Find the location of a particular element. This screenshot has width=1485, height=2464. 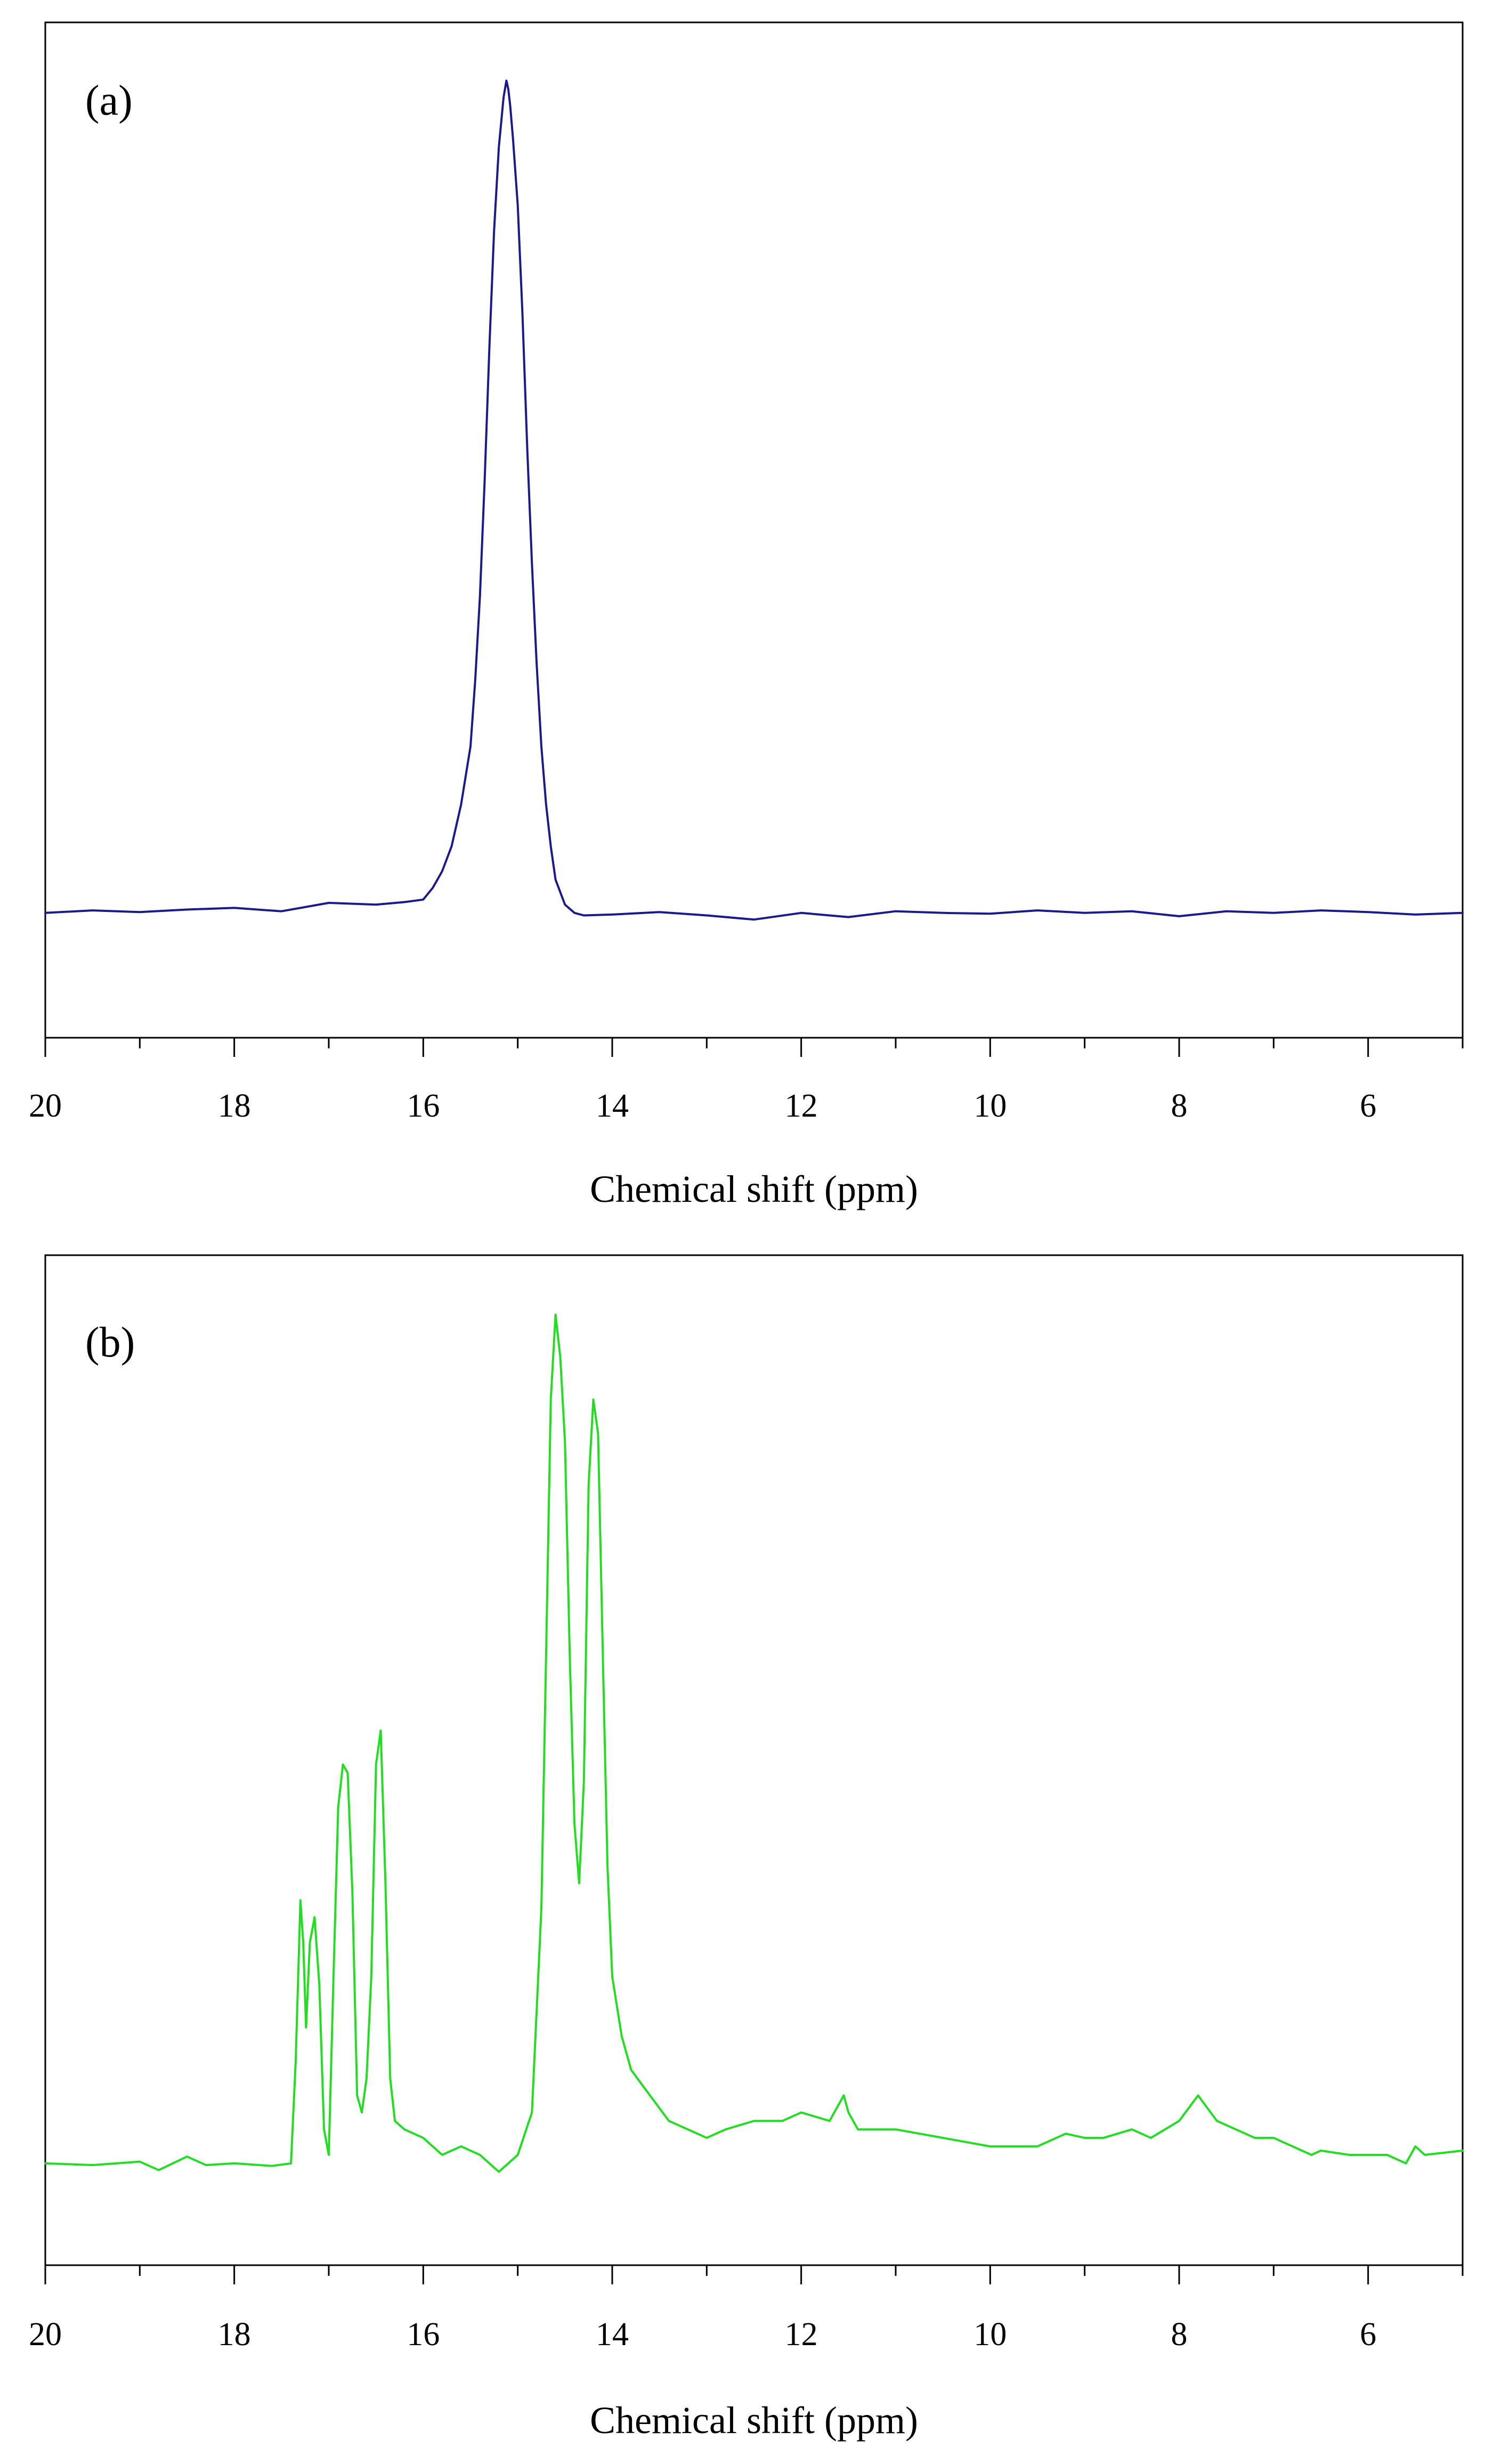

x-tick-label-a-16: 16 is located at coordinates (423, 1106).